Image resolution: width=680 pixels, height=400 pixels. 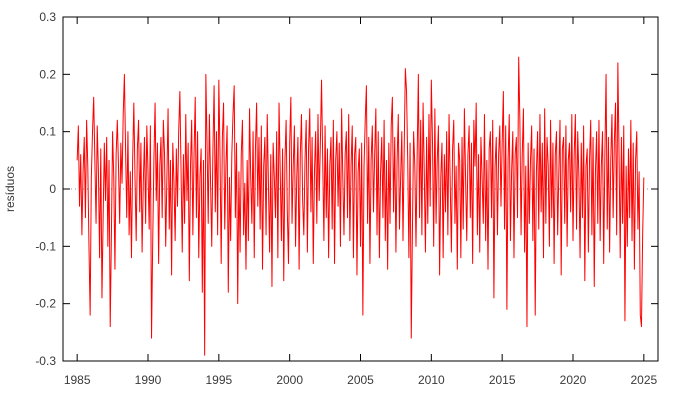 I want to click on x-tick-label: 1985, so click(x=77, y=380).